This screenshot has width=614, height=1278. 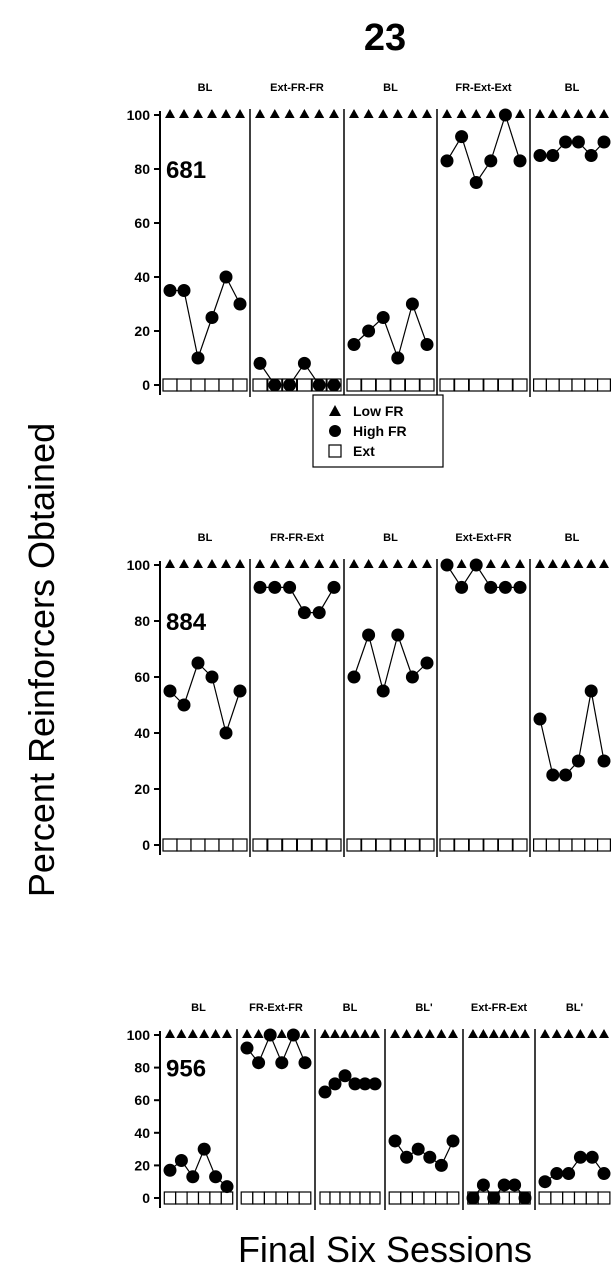 What do you see at coordinates (348, 1106) in the screenshot?
I see `condition-3: BL` at bounding box center [348, 1106].